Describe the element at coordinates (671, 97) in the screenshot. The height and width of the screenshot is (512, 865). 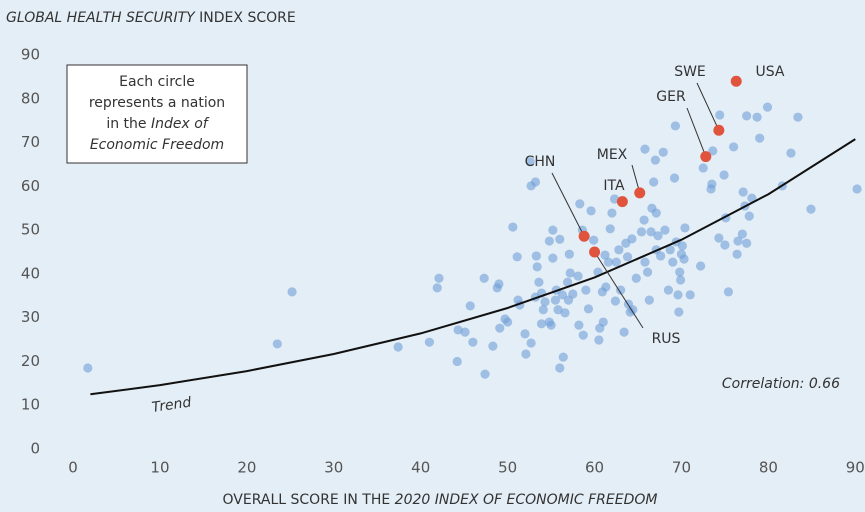
I see `highlight-label: GER` at that location.